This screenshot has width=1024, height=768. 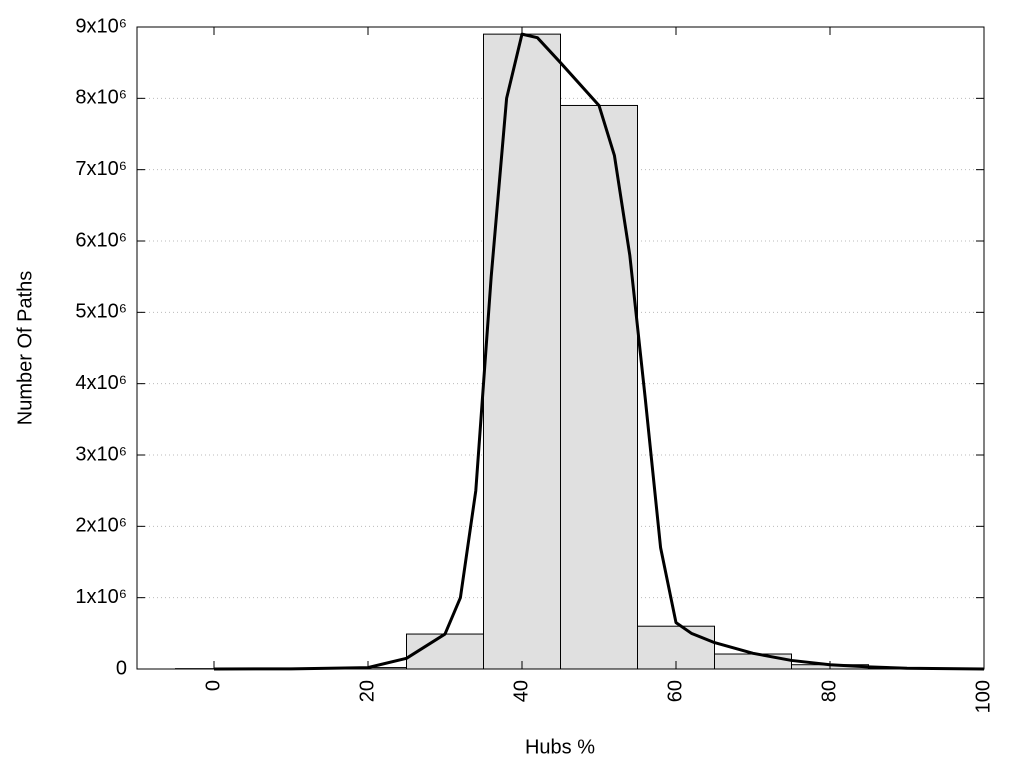 What do you see at coordinates (101, 383) in the screenshot?
I see `y-tick-label: 4x10⁶` at bounding box center [101, 383].